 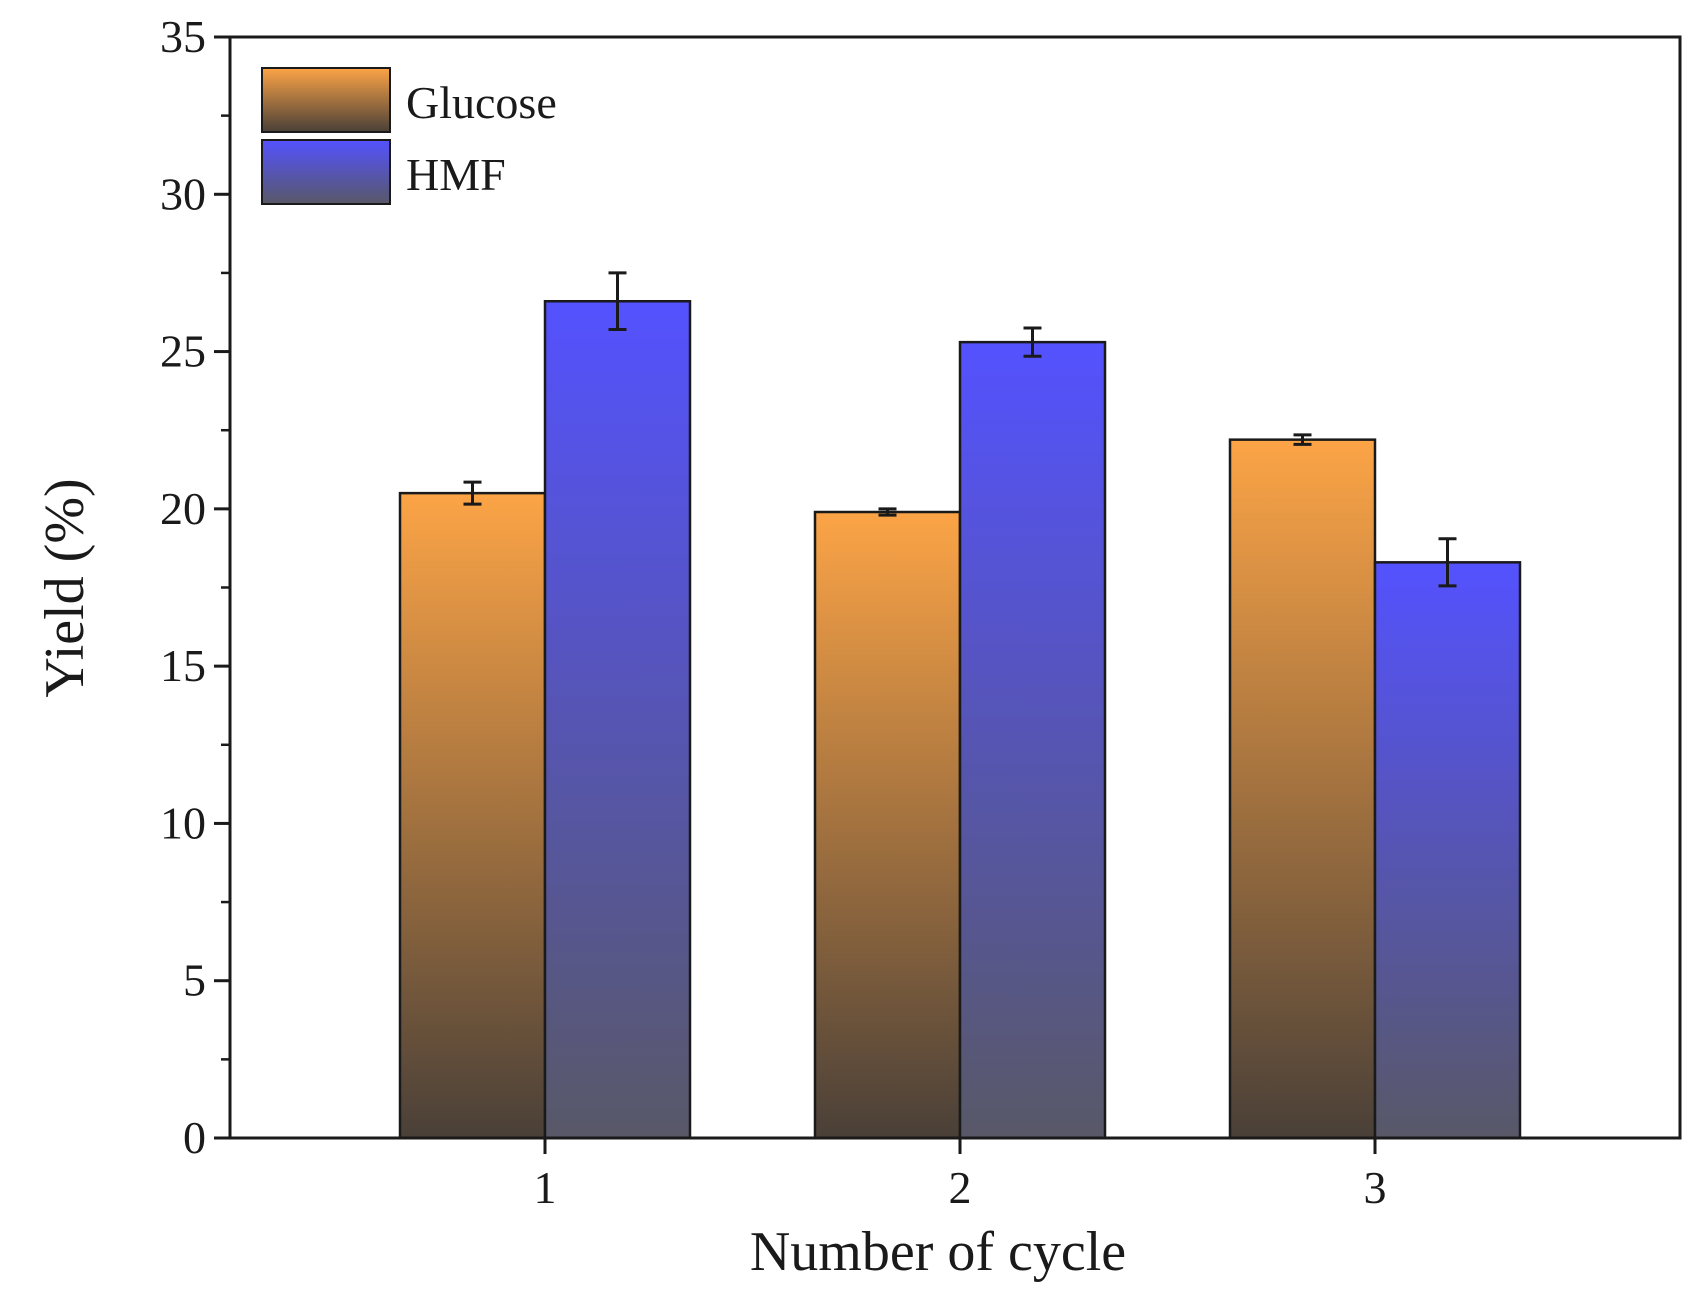 What do you see at coordinates (183, 508) in the screenshot?
I see `y-tick-label: 20` at bounding box center [183, 508].